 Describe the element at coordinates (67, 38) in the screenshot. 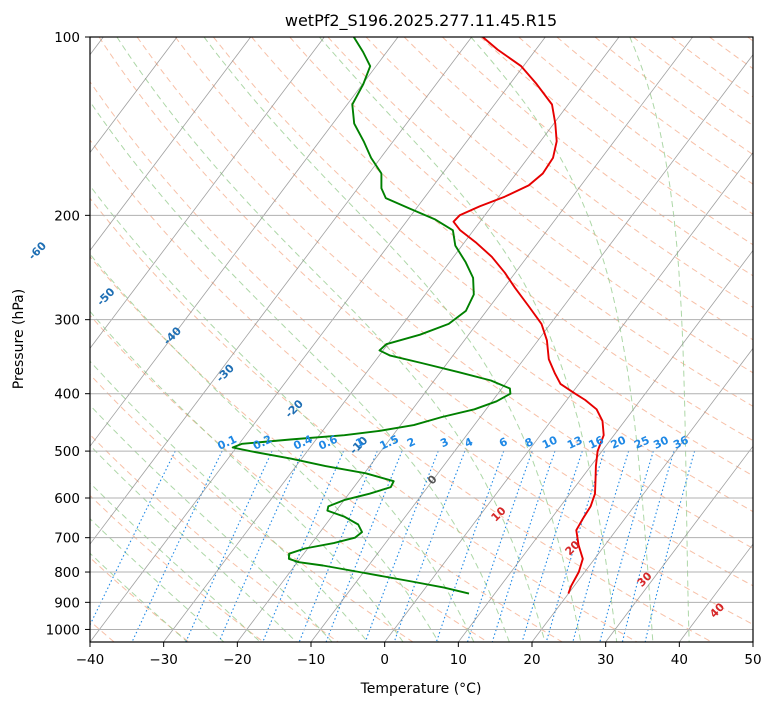

I see `y-tick-label: 100` at that location.